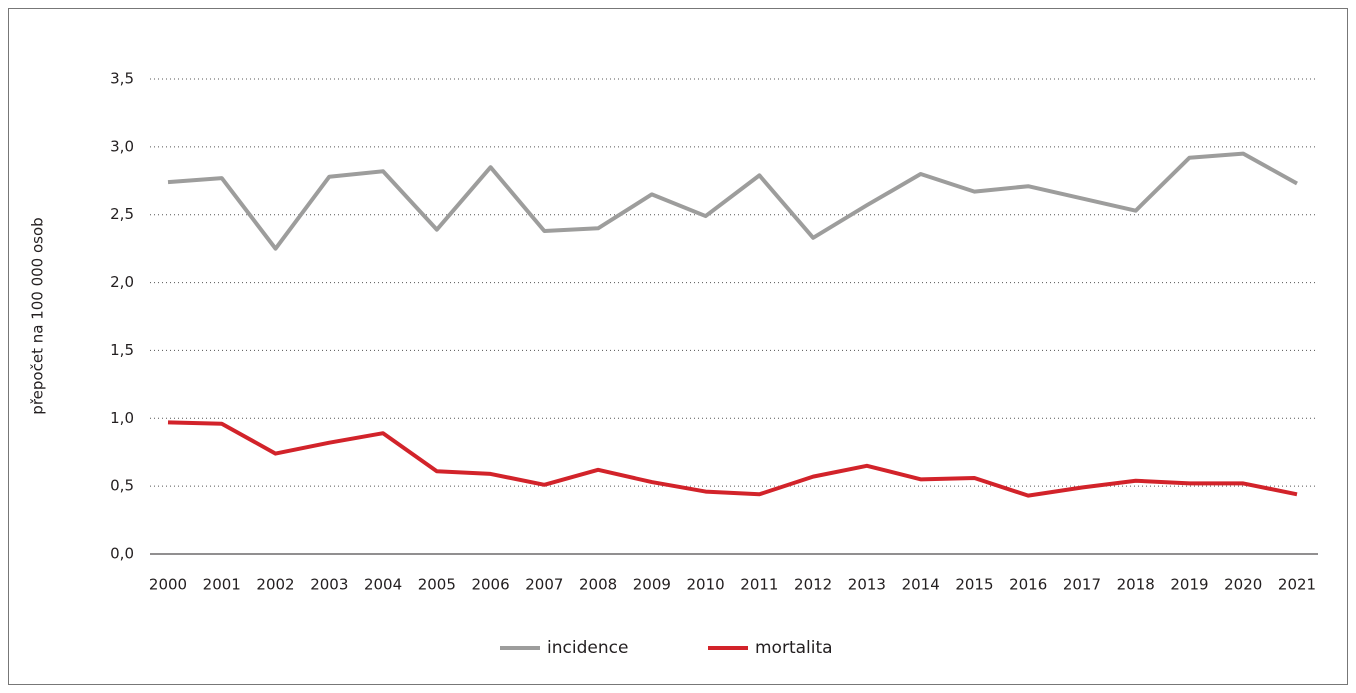  What do you see at coordinates (759, 585) in the screenshot?
I see `x-tick-label: 2011` at bounding box center [759, 585].